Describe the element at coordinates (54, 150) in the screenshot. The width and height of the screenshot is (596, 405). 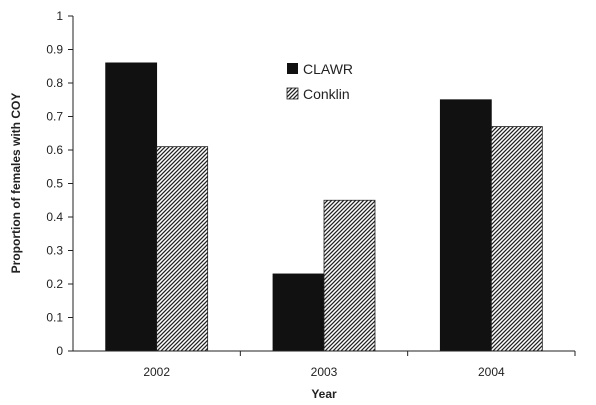
I see `y-tick-label: 0.6` at that location.